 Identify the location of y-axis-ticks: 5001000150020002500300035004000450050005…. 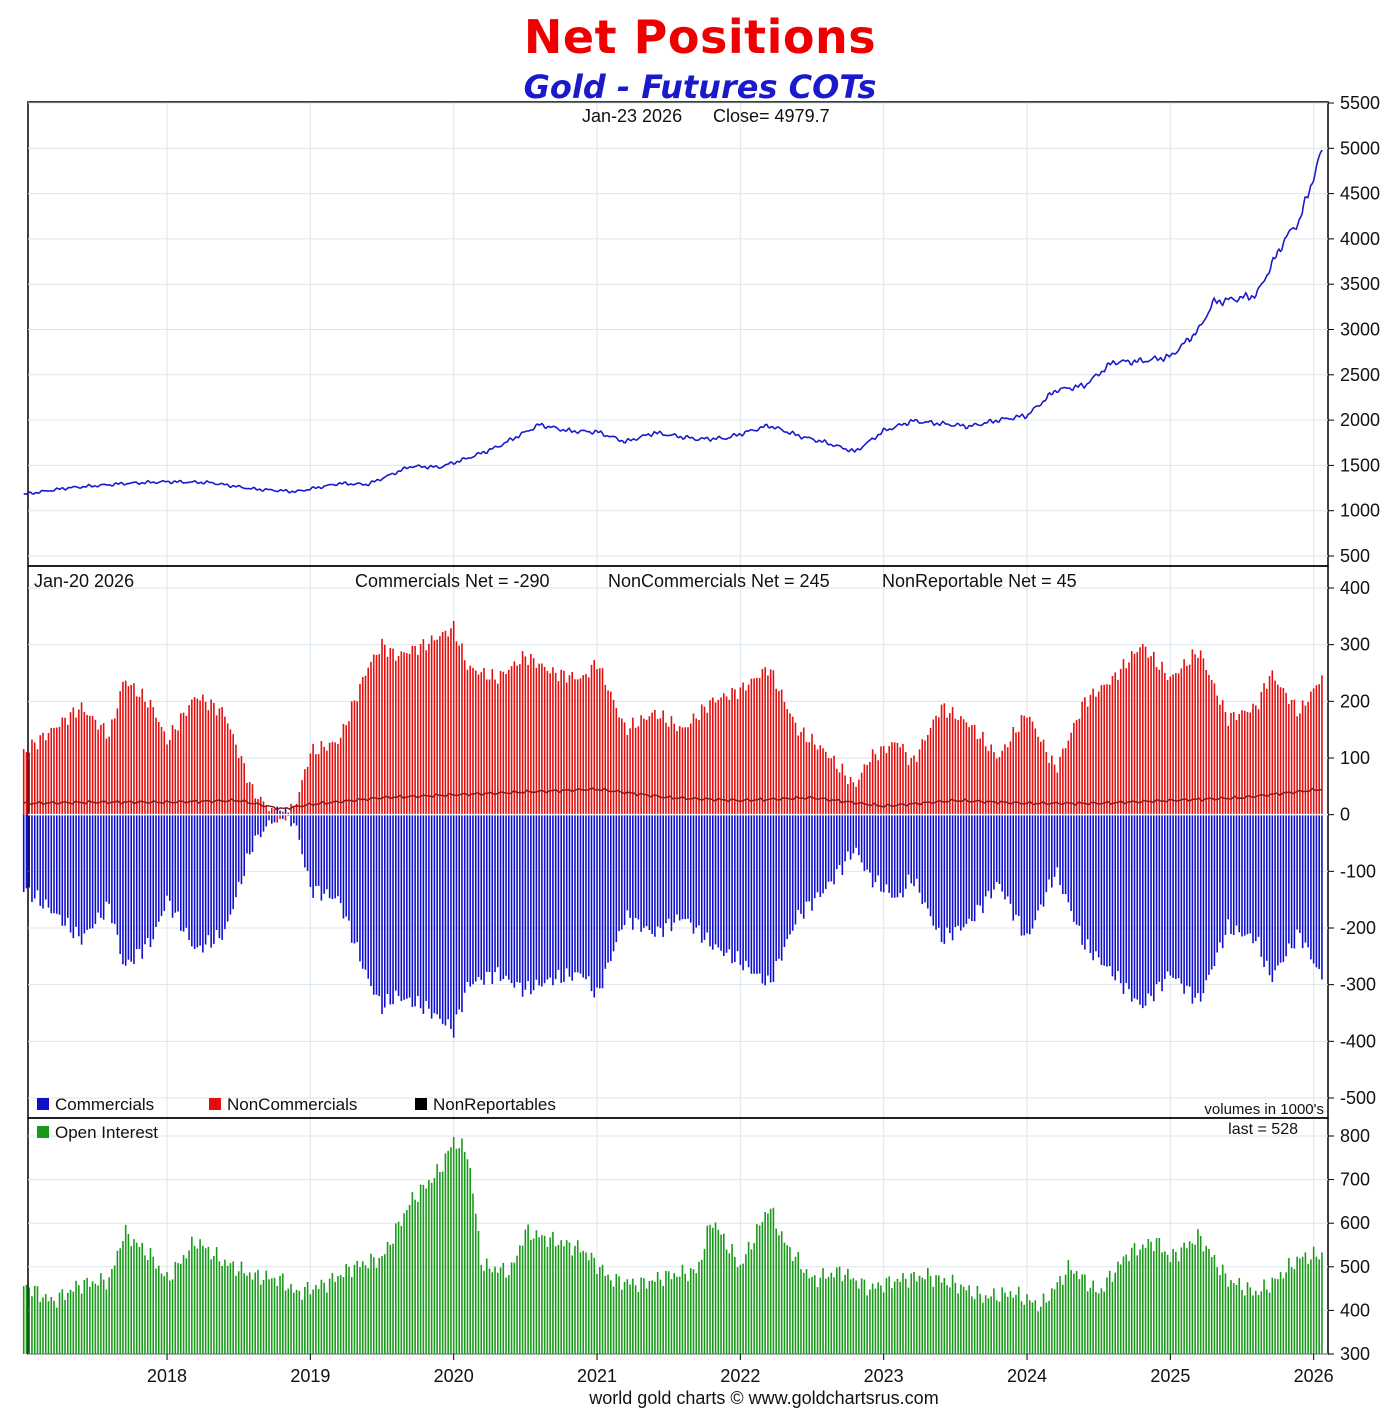
(1354, 728).